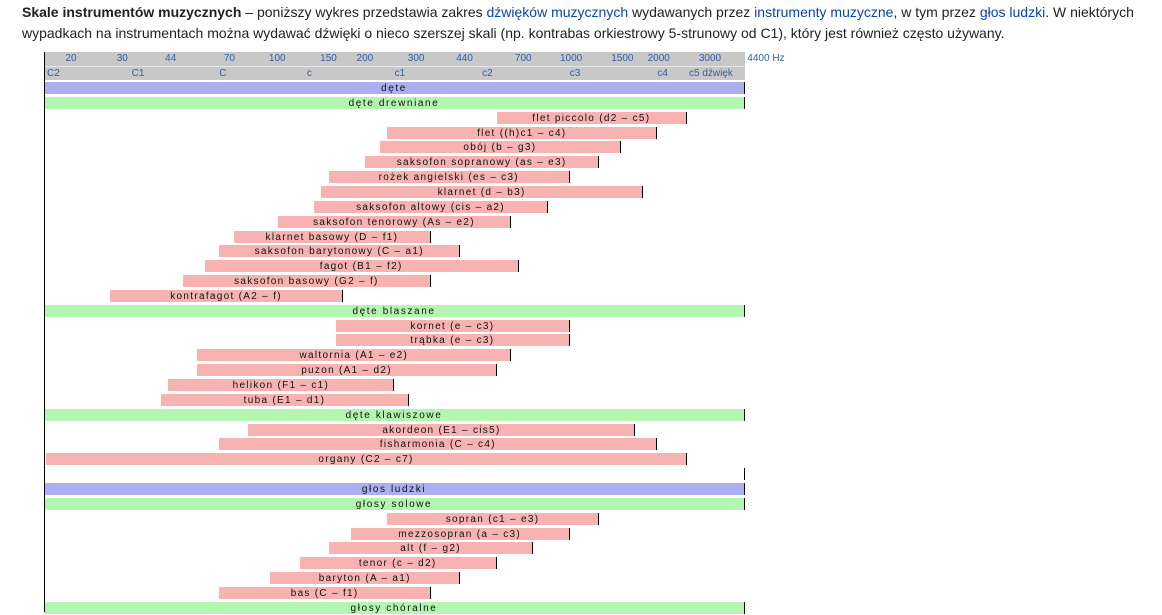 This screenshot has width=1162, height=615. Describe the element at coordinates (571, 58) in the screenshot. I see `hz-tick-label: 1000` at that location.